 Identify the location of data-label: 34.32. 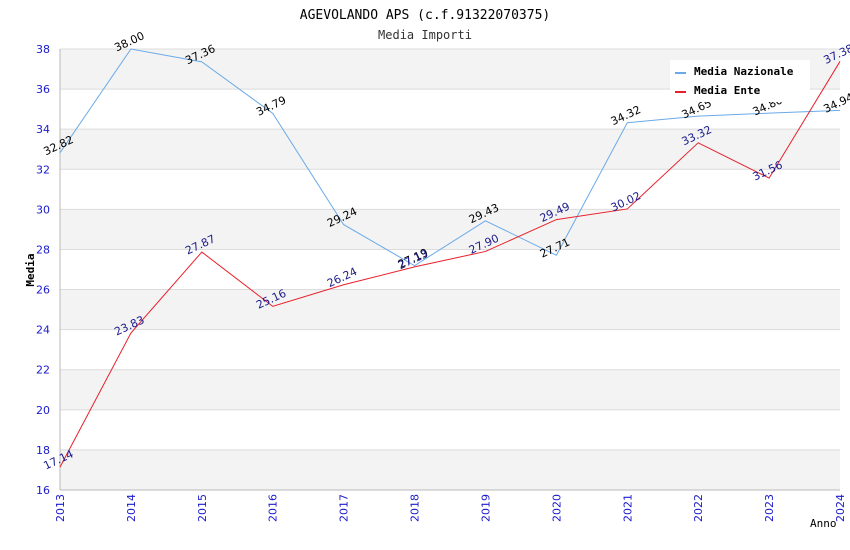
(626, 115).